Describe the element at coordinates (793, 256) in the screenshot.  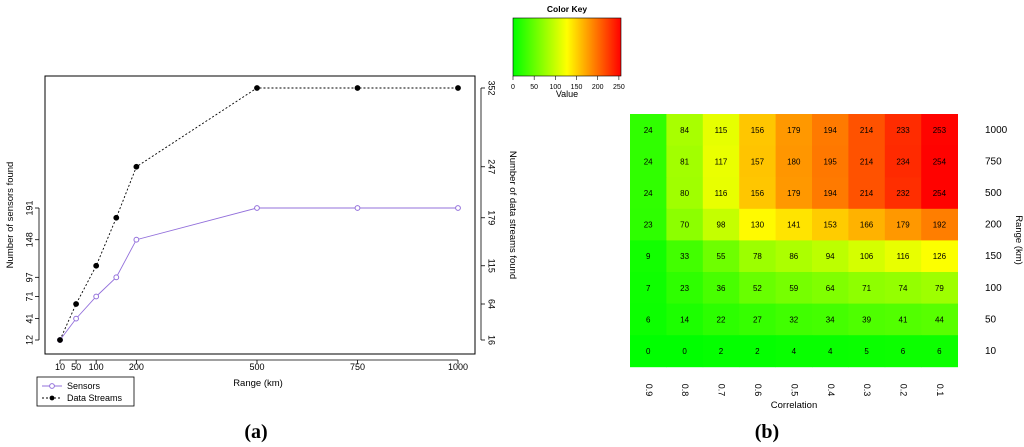
I see `heatmap-cell-label: 86` at that location.